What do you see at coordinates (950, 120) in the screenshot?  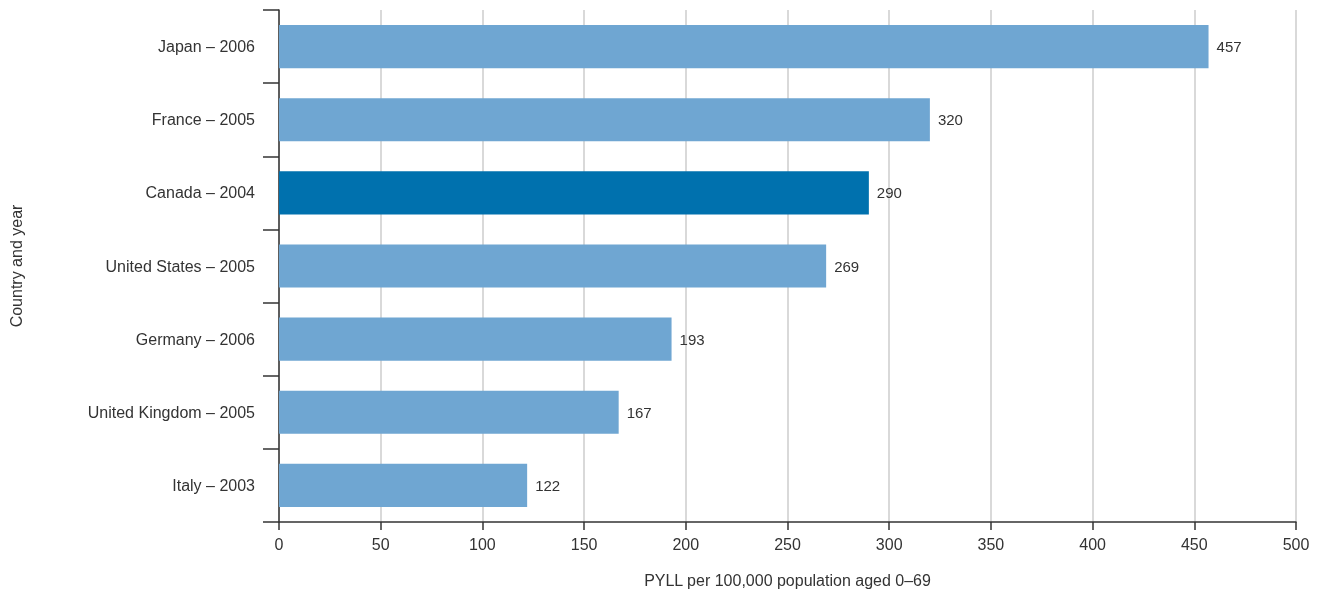 I see `data-label: 320` at bounding box center [950, 120].